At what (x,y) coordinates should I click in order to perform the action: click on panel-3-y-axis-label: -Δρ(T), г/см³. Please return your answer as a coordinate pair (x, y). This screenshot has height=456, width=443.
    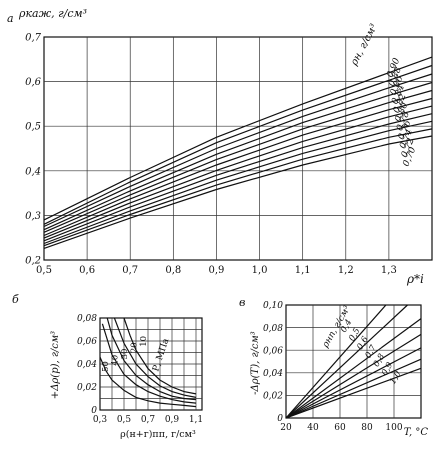
    Looking at the image, I should click on (255, 363).